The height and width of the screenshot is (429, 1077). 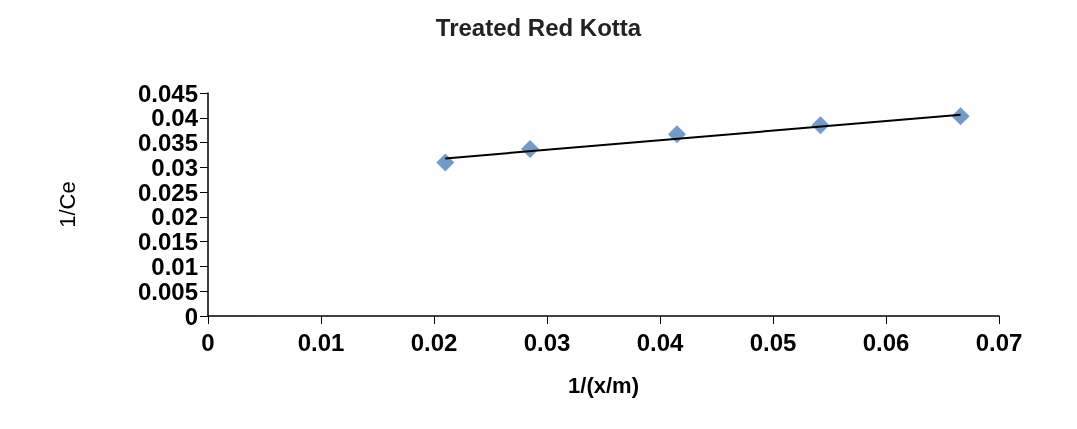 What do you see at coordinates (208, 342) in the screenshot?
I see `x-tick-label: 0` at bounding box center [208, 342].